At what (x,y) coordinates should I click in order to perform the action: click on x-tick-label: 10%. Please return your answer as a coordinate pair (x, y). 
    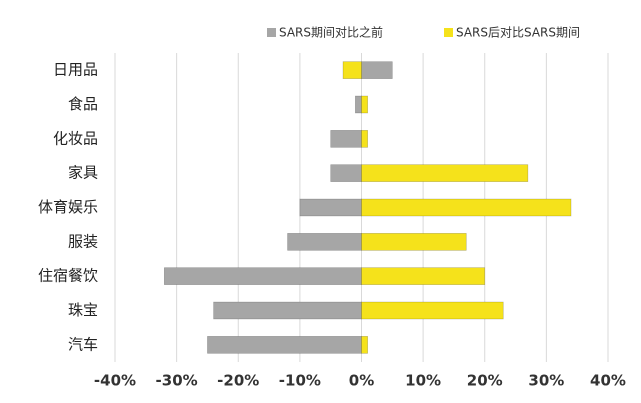
    Looking at the image, I should click on (423, 381).